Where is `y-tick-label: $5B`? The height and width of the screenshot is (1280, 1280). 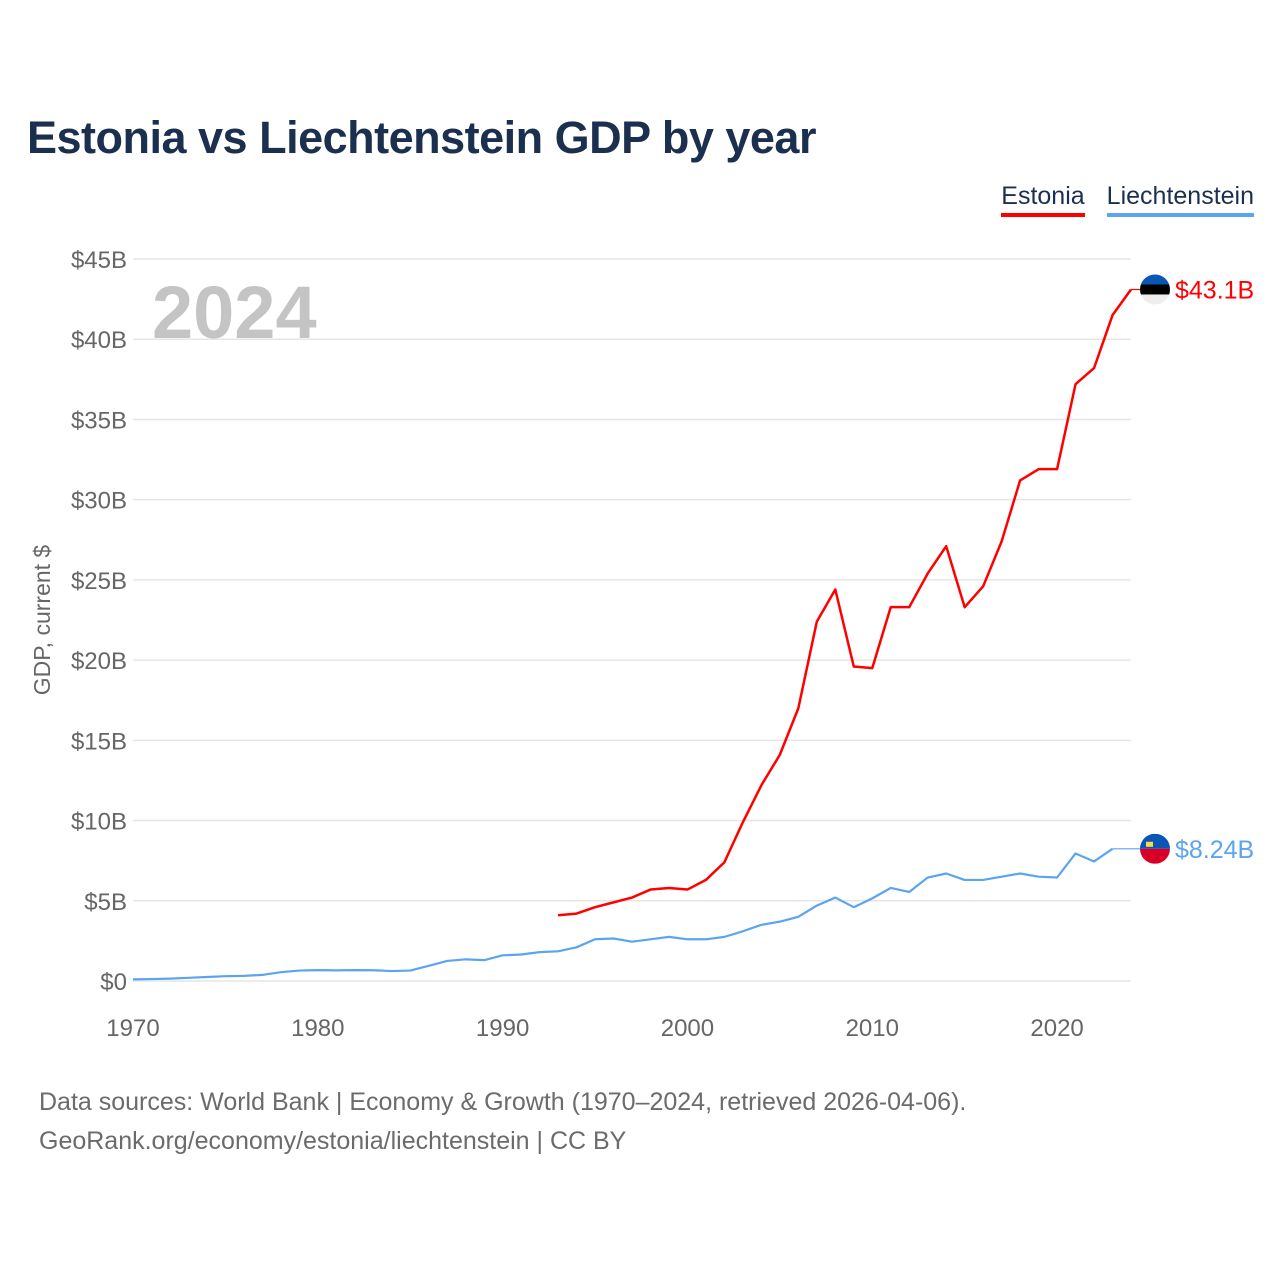 y-tick-label: $5B is located at coordinates (105, 902).